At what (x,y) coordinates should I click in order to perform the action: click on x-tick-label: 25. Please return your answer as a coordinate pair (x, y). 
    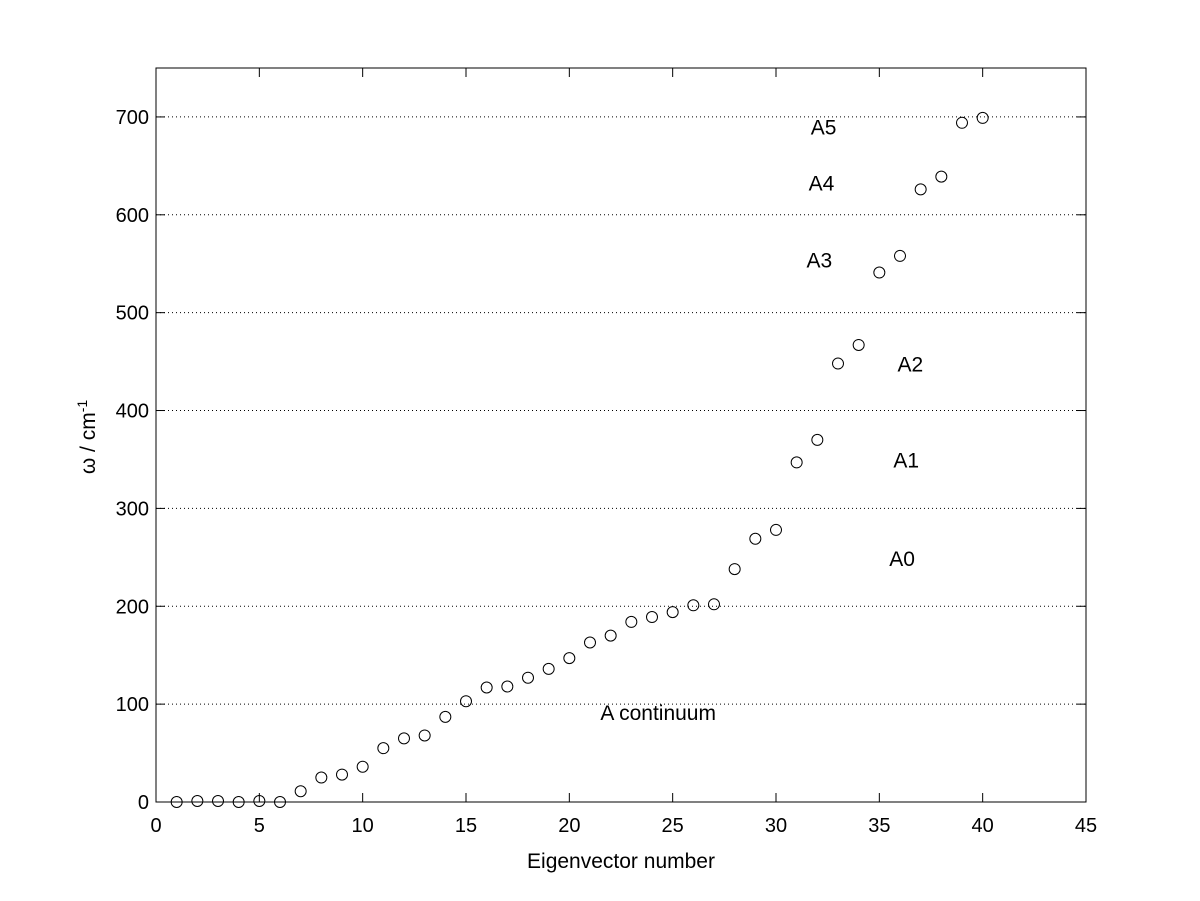
    Looking at the image, I should click on (673, 826).